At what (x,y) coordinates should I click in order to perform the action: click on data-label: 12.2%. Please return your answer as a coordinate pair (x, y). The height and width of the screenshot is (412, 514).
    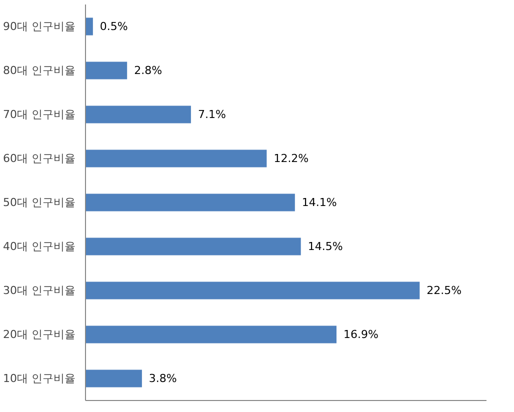
    Looking at the image, I should click on (291, 158).